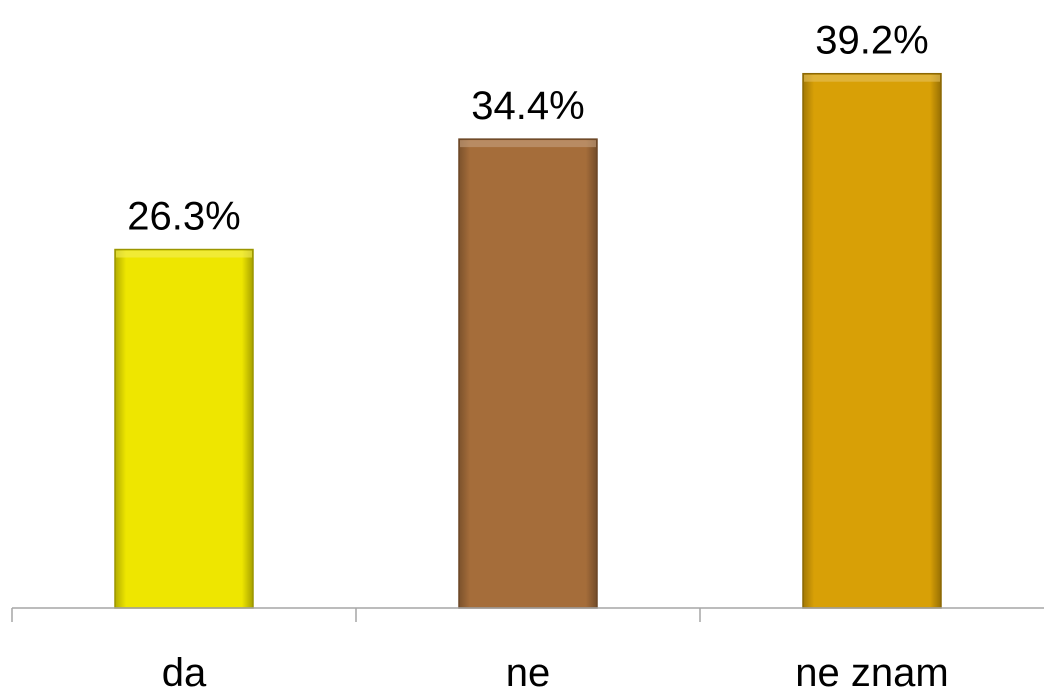 The width and height of the screenshot is (1044, 690). I want to click on category-label-ne: ne, so click(528, 670).